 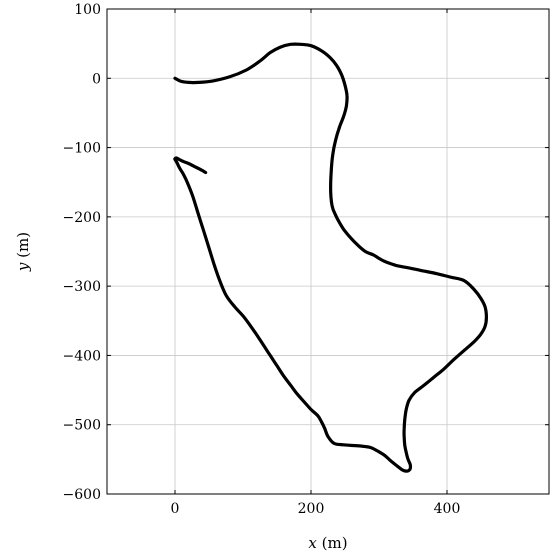 I want to click on y-tick-label: −500, so click(x=82, y=426).